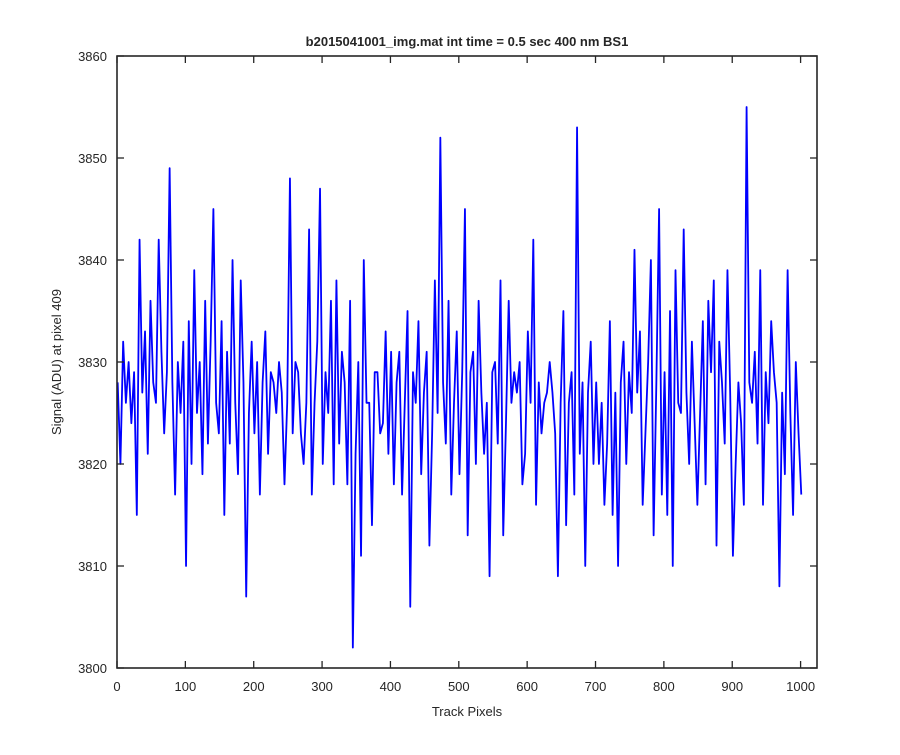 The width and height of the screenshot is (900, 755). I want to click on x-tick-label: 200, so click(254, 686).